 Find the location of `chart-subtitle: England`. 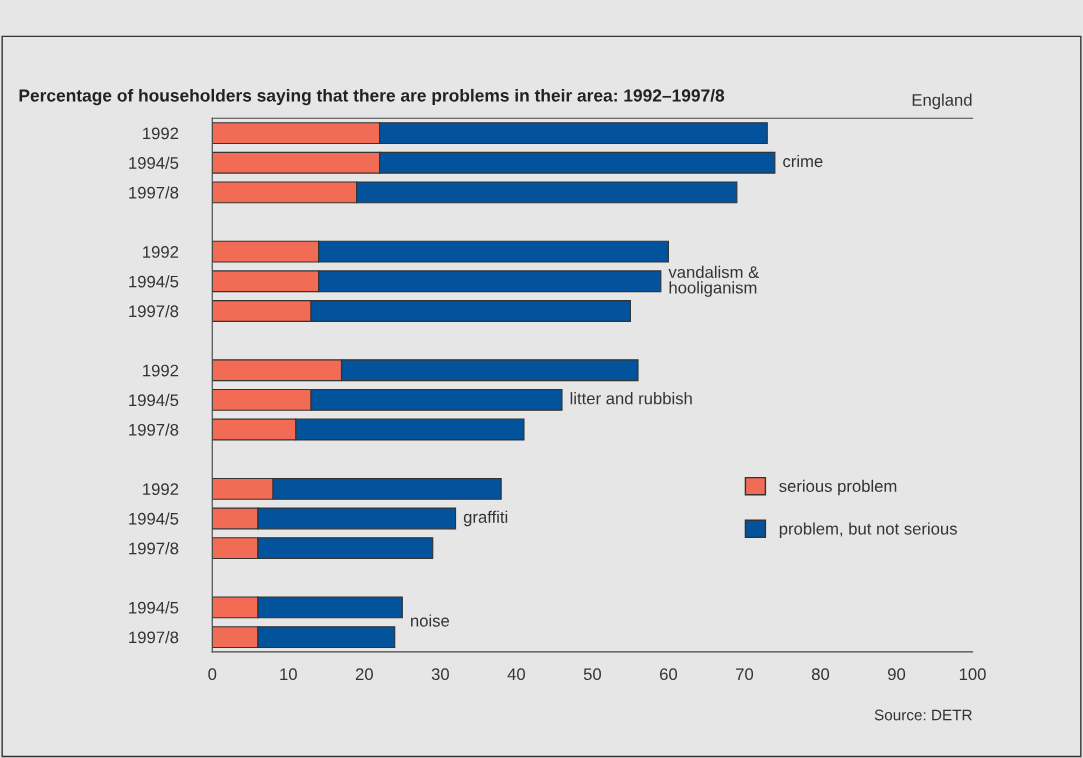

chart-subtitle: England is located at coordinates (942, 101).